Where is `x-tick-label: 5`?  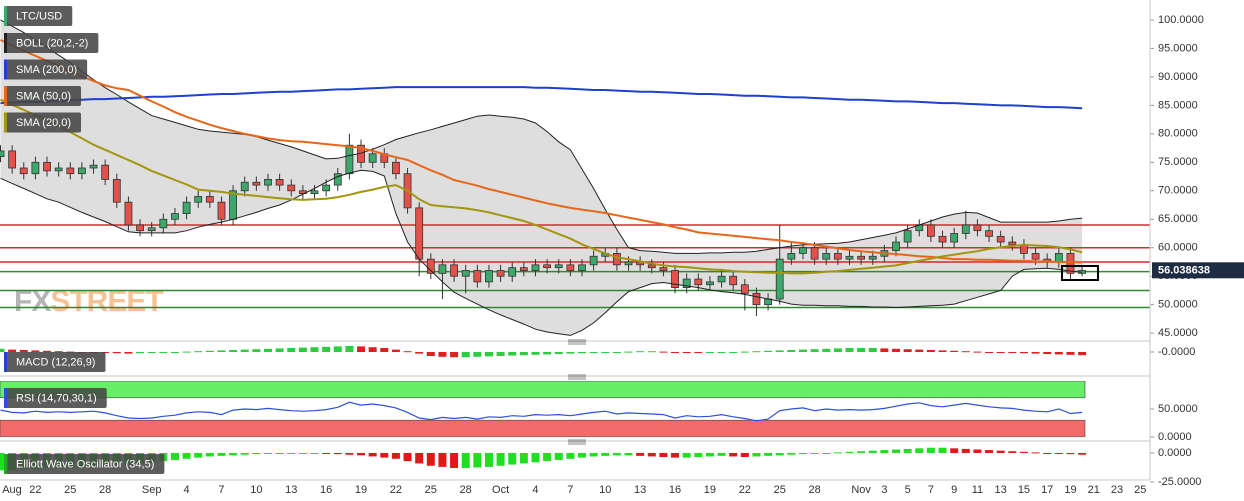
x-tick-label: 5 is located at coordinates (908, 490).